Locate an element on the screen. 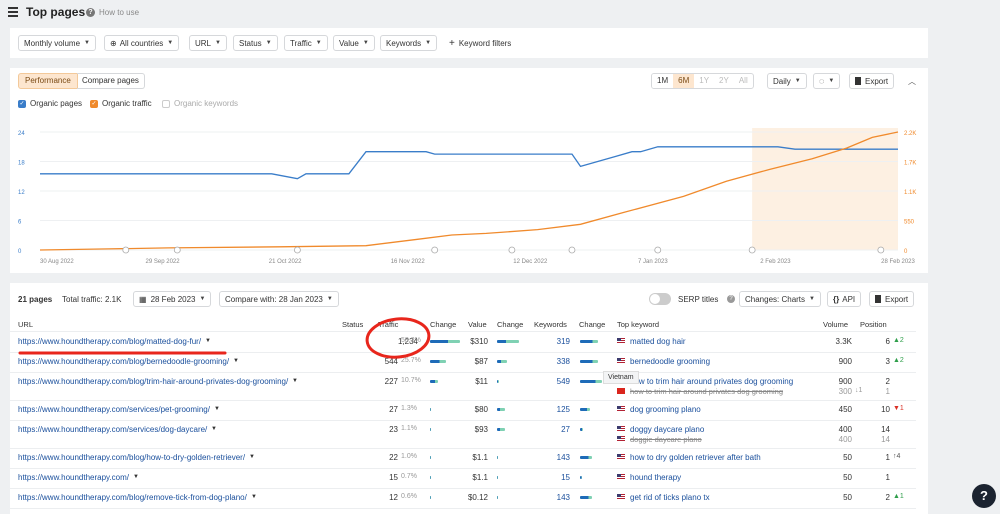 The width and height of the screenshot is (1000, 514). keywords-count-link: 338 is located at coordinates (563, 361).